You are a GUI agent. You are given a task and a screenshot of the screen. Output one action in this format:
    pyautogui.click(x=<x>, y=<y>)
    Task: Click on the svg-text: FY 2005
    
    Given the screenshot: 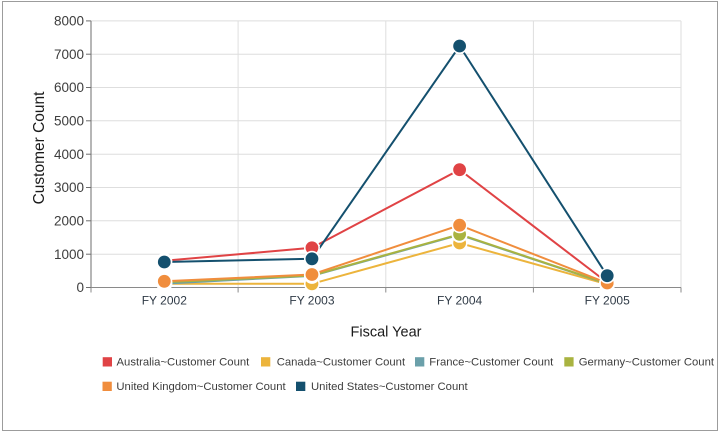 What is the action you would take?
    pyautogui.click(x=607, y=301)
    